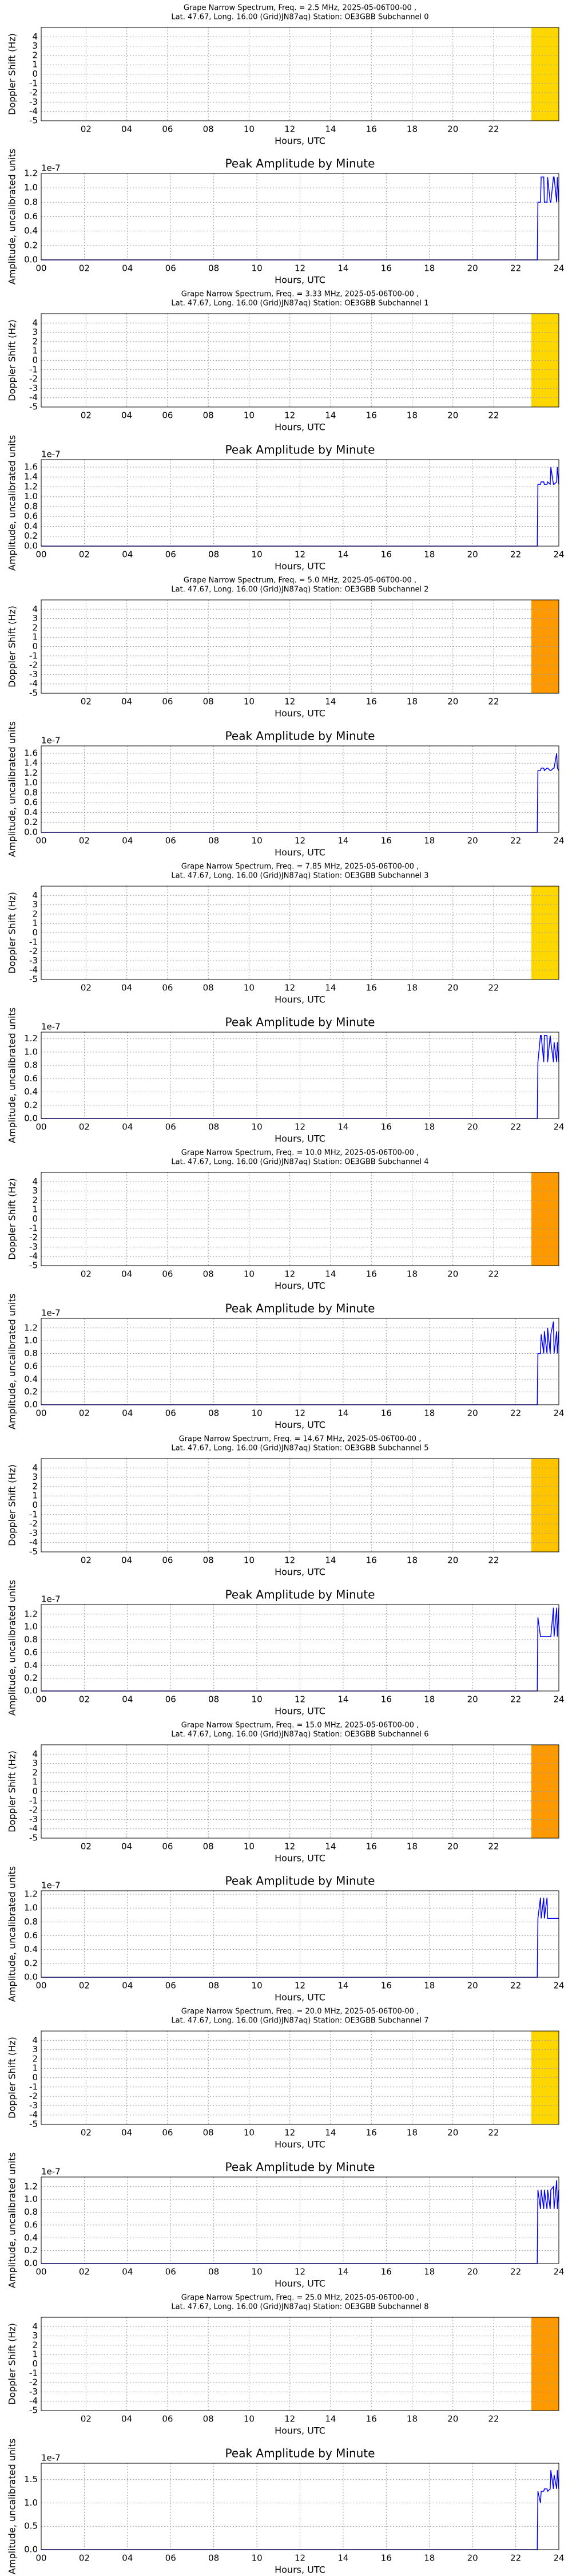 Image resolution: width=572 pixels, height=2576 pixels. I want to click on y-tick-label: 1, so click(35, 1209).